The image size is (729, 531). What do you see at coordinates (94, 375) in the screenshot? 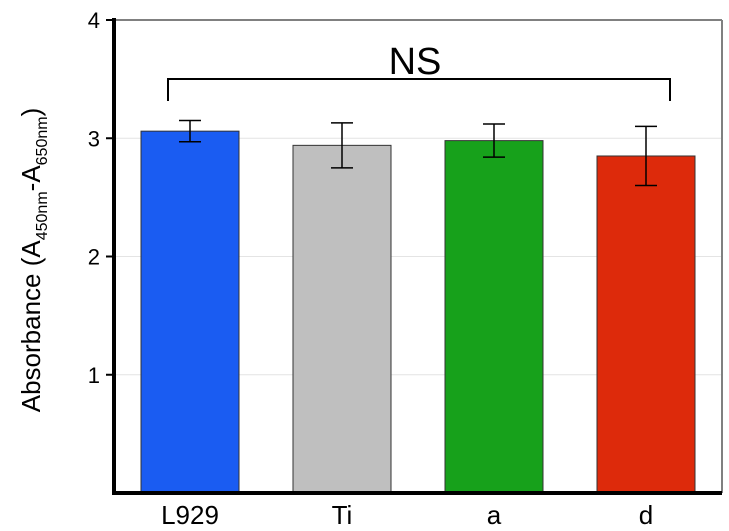
I see `y-tick-label-0: 1` at bounding box center [94, 375].